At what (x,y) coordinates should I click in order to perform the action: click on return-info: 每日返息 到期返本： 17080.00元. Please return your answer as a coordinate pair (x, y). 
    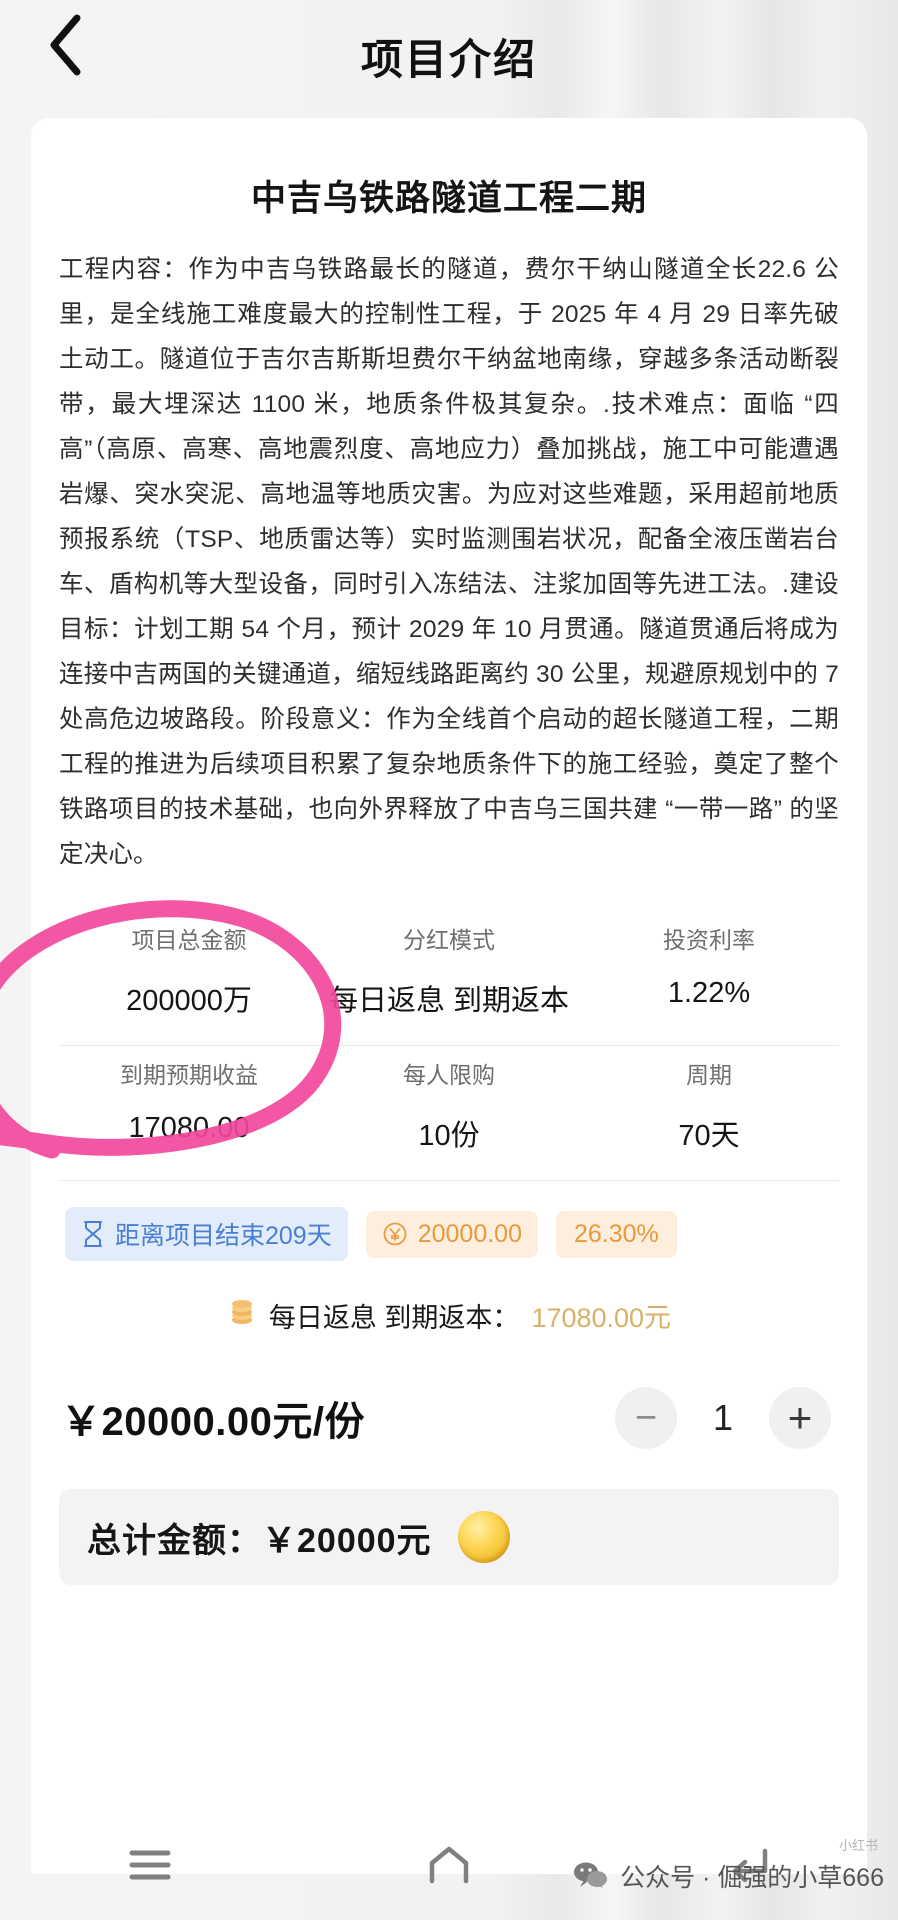
    Looking at the image, I should click on (449, 1315).